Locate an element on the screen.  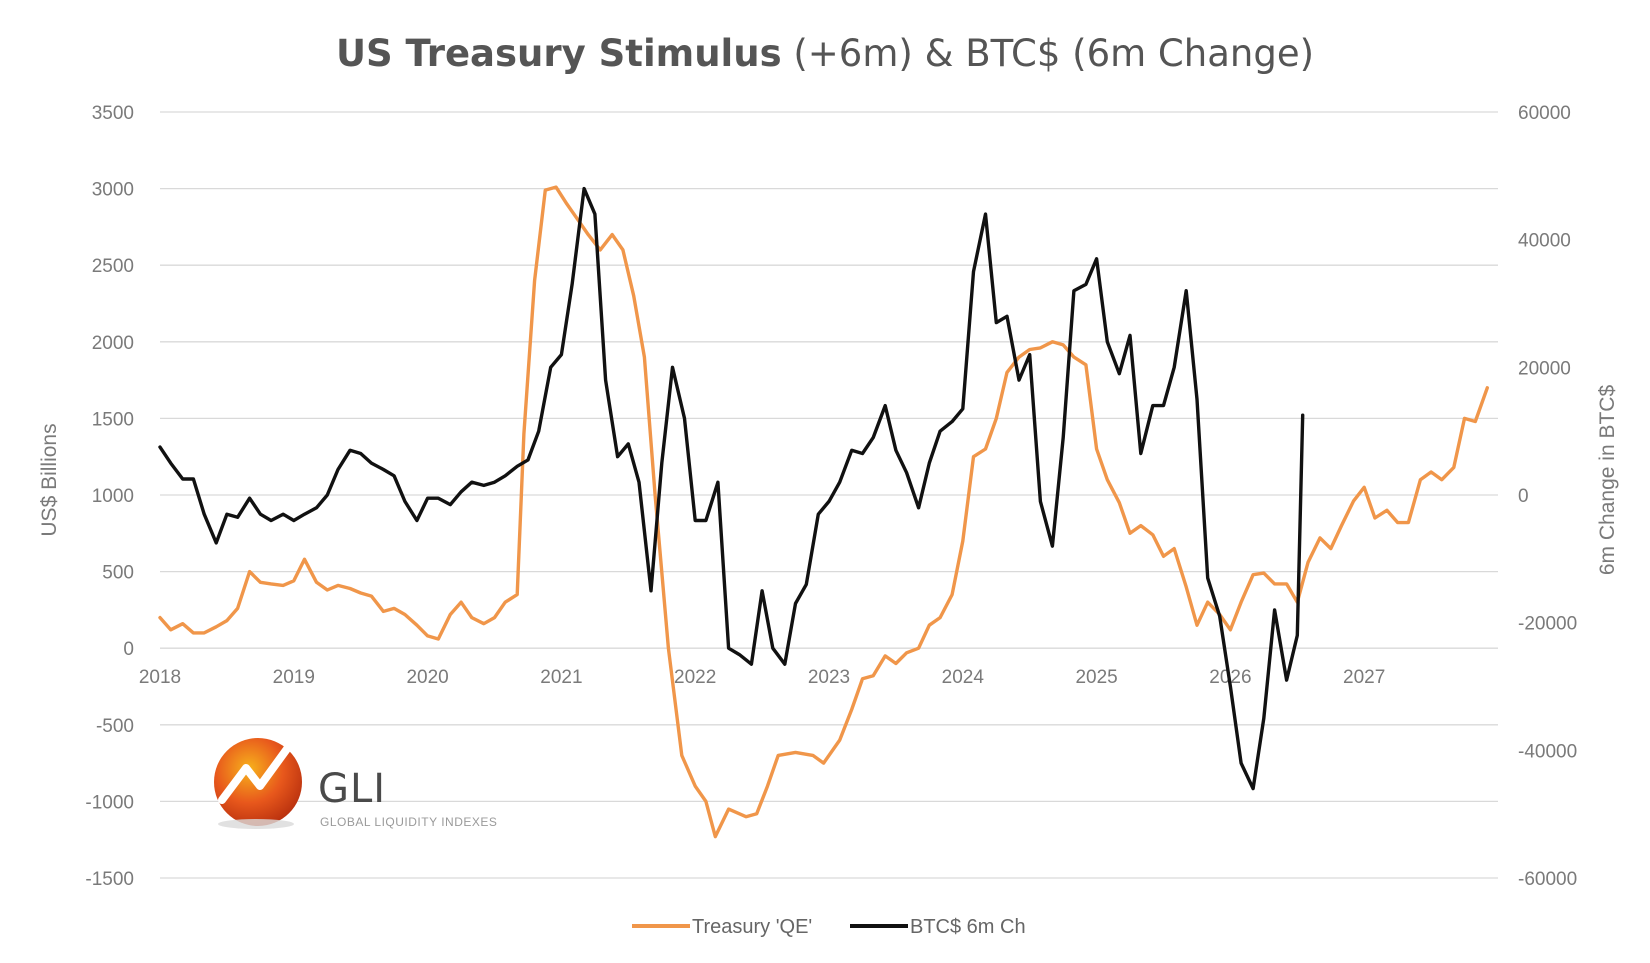
x-tick-label: 2027 is located at coordinates (1364, 677).